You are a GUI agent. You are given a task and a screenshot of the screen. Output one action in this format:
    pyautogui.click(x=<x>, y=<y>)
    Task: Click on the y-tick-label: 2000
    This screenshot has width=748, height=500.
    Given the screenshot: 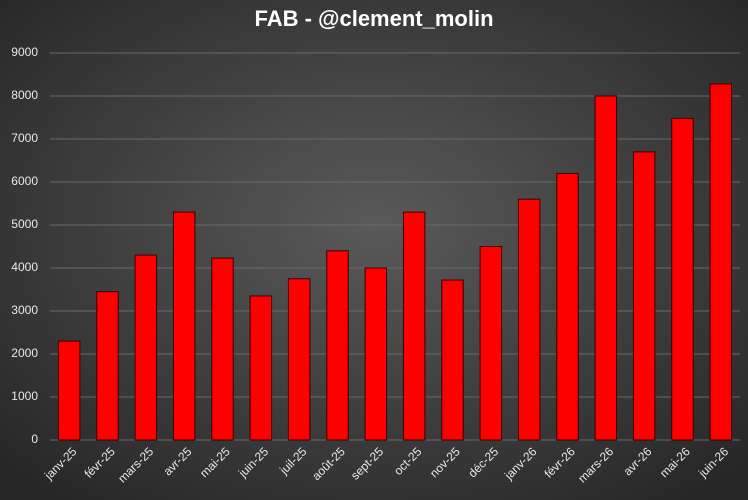 What is the action you would take?
    pyautogui.click(x=24, y=353)
    